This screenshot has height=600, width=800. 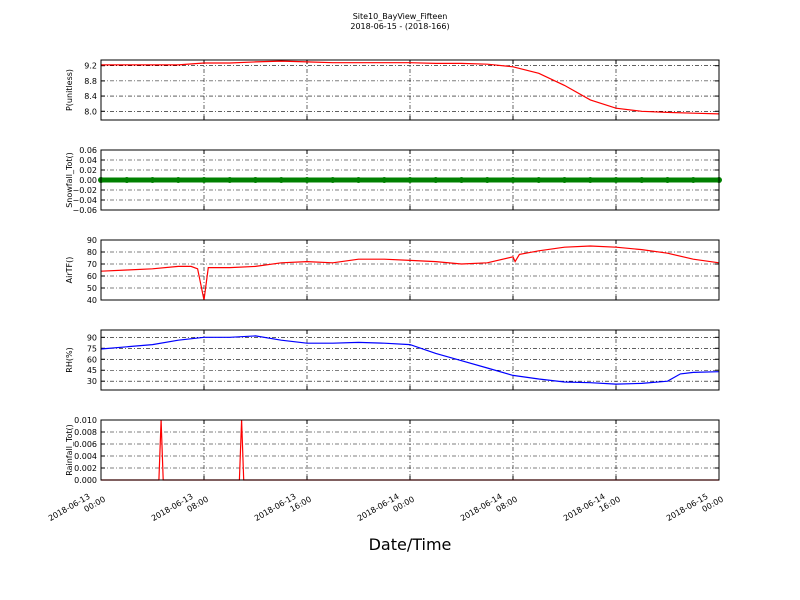 I want to click on data-band, so click(x=410, y=180).